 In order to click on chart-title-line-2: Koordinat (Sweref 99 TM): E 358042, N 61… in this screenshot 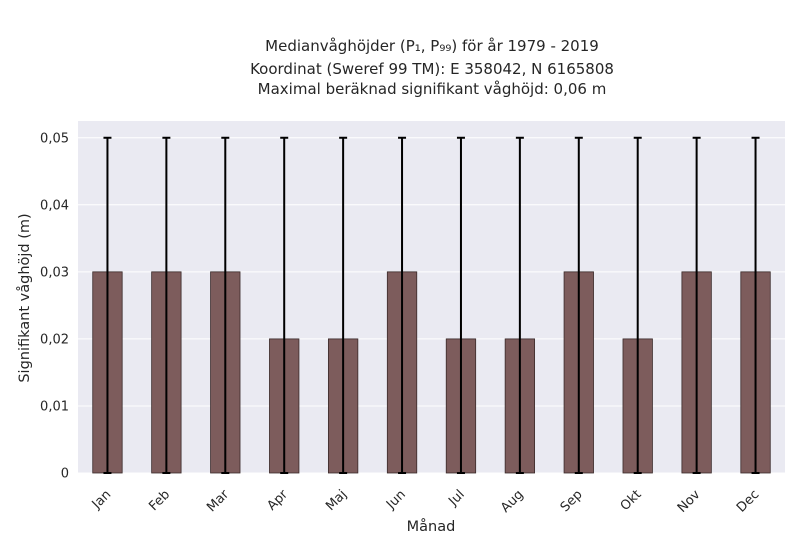, I will do `click(432, 69)`.